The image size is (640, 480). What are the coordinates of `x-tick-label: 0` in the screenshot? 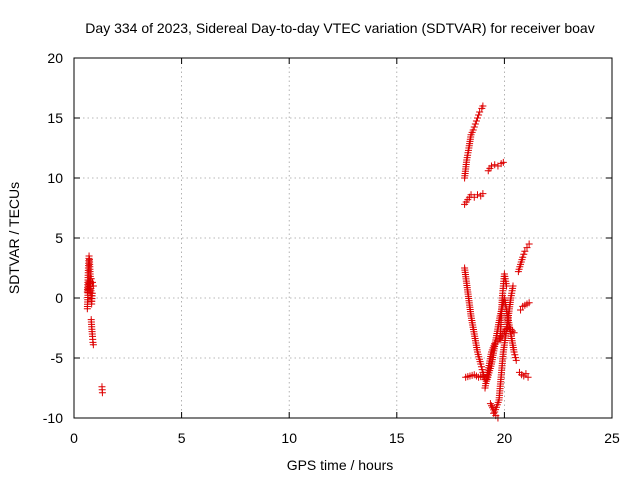 It's located at (74, 438).